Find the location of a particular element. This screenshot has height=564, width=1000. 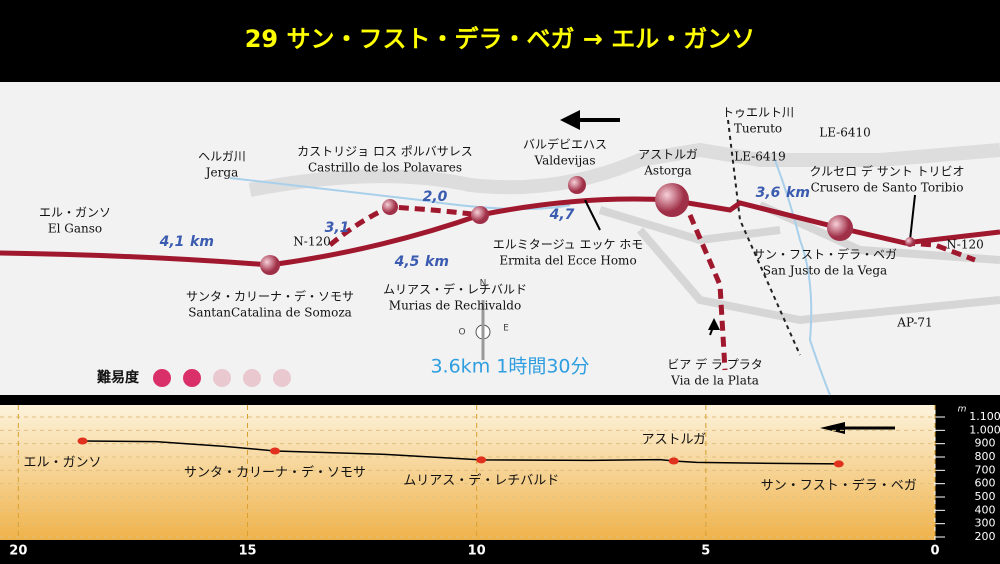

difficulty-icons is located at coordinates (222, 378).